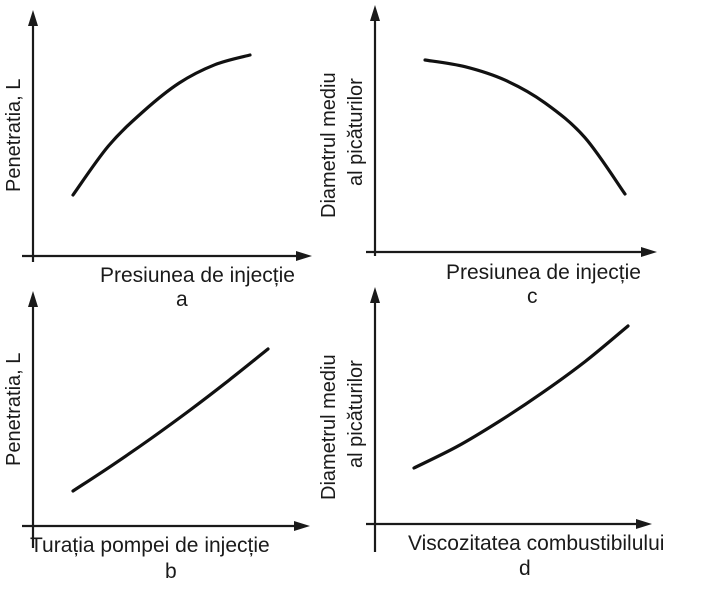 The width and height of the screenshot is (728, 591). I want to click on panel-b-label: b, so click(171, 571).